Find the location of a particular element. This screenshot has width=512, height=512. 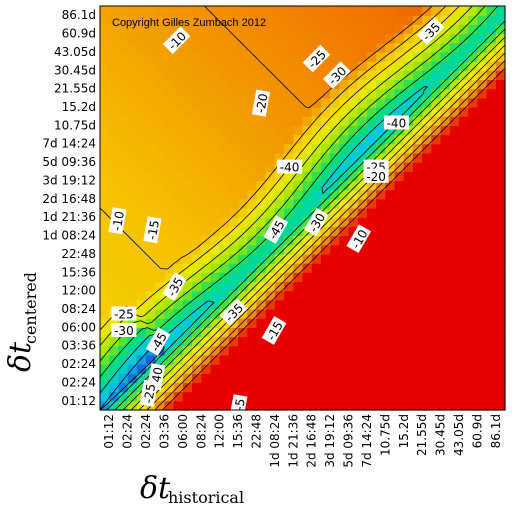

y-tick-label: 02:24 is located at coordinates (78, 364).